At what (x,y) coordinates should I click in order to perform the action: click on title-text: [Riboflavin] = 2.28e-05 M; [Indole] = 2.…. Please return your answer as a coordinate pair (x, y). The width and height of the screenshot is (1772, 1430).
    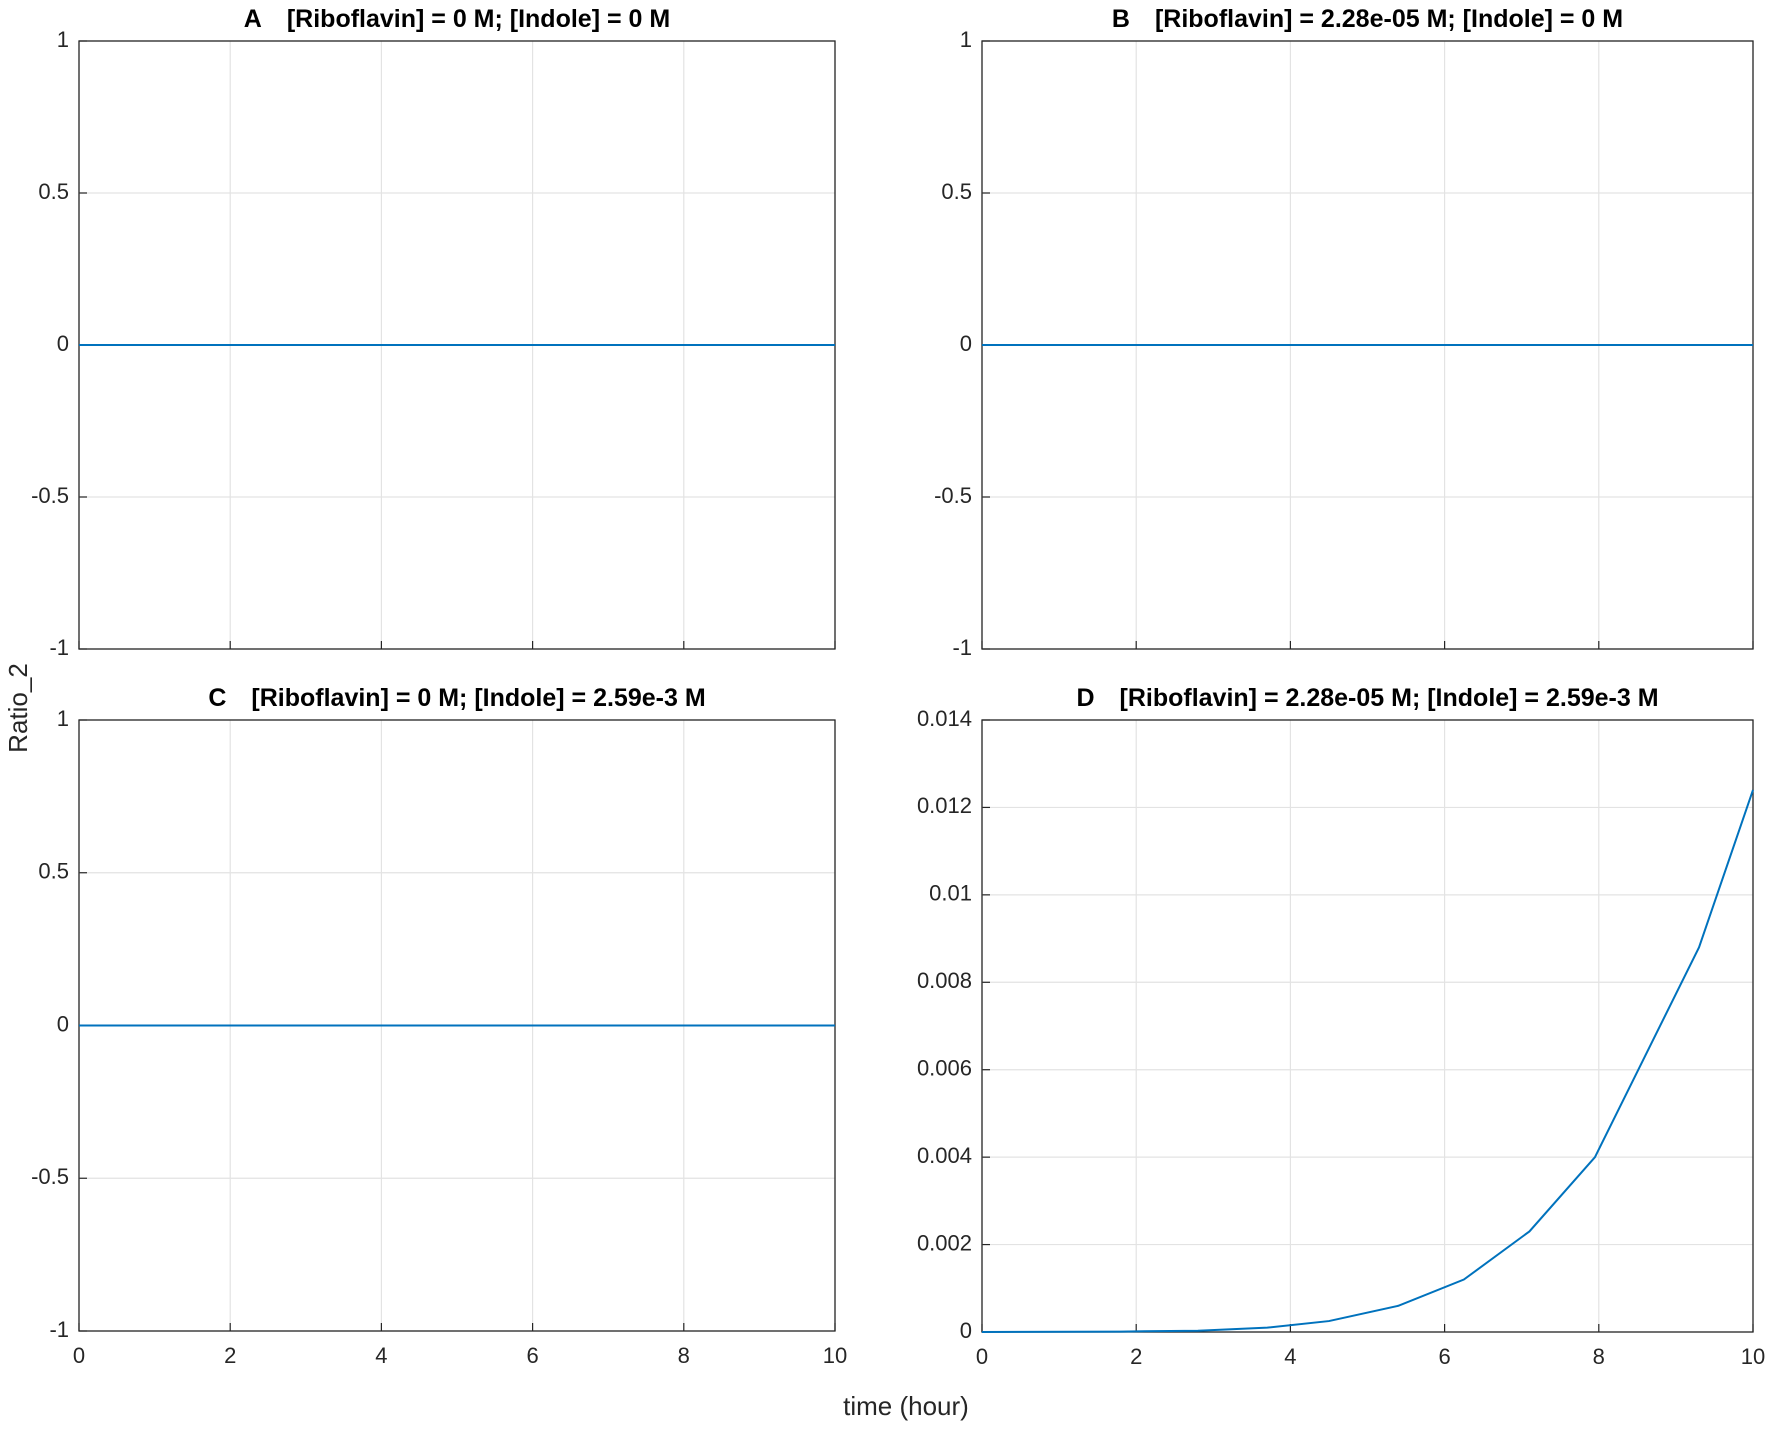
    Looking at the image, I should click on (1389, 698).